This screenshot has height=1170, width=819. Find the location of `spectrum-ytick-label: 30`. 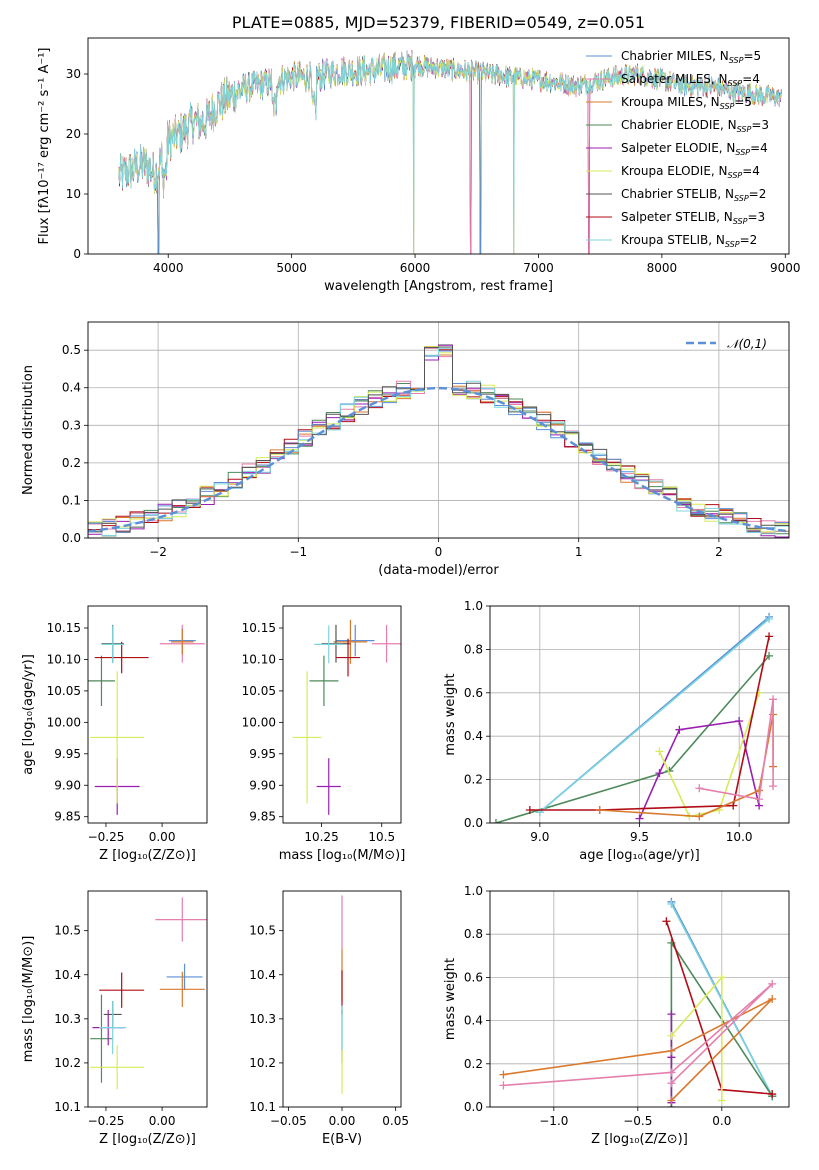

spectrum-ytick-label: 30 is located at coordinates (73, 74).